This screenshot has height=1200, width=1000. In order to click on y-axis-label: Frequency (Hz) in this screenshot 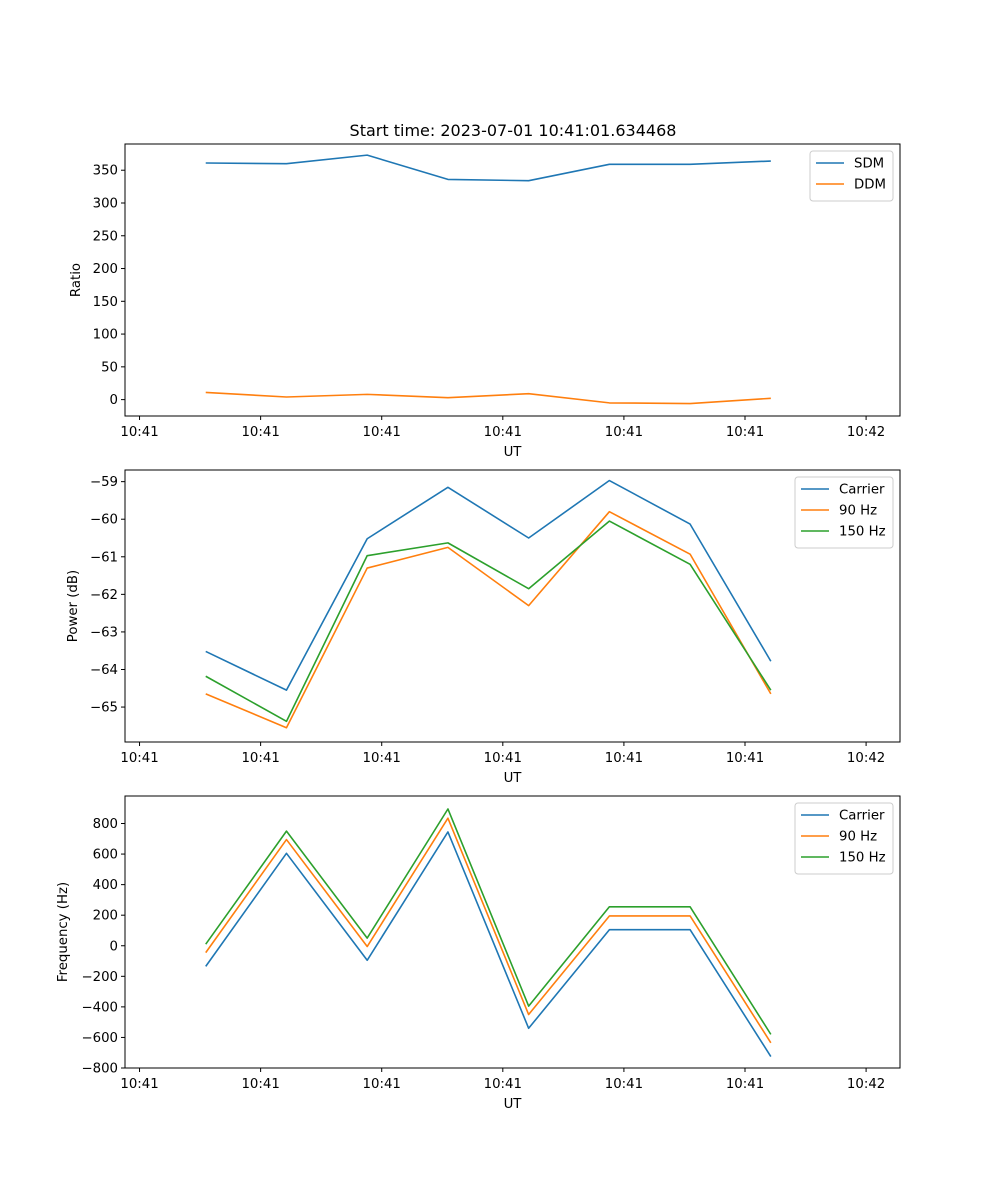, I will do `click(63, 932)`.